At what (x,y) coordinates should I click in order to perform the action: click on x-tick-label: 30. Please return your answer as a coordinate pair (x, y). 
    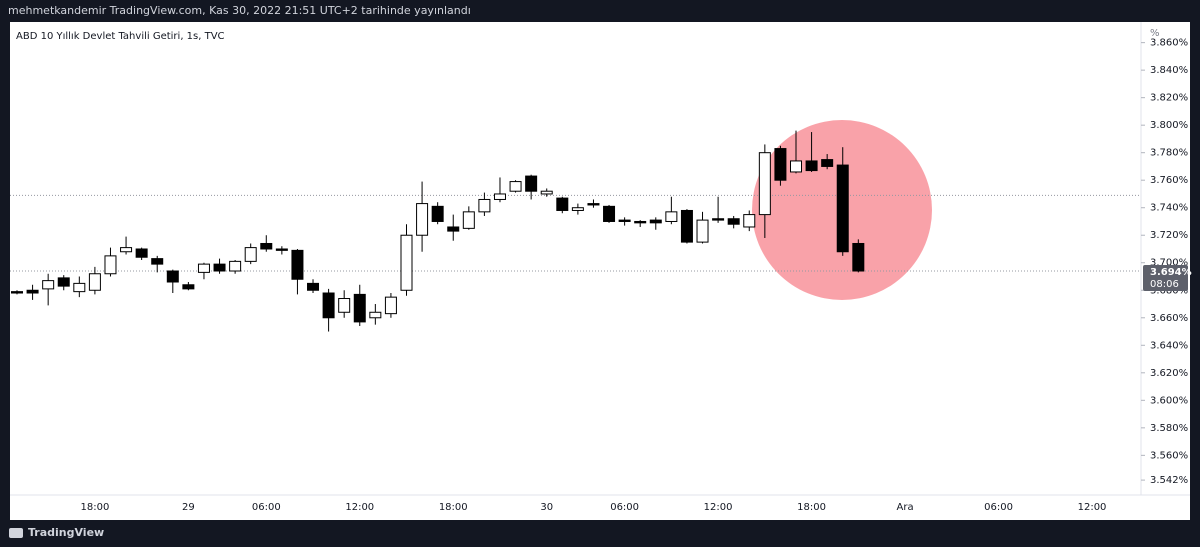
    Looking at the image, I should click on (546, 507).